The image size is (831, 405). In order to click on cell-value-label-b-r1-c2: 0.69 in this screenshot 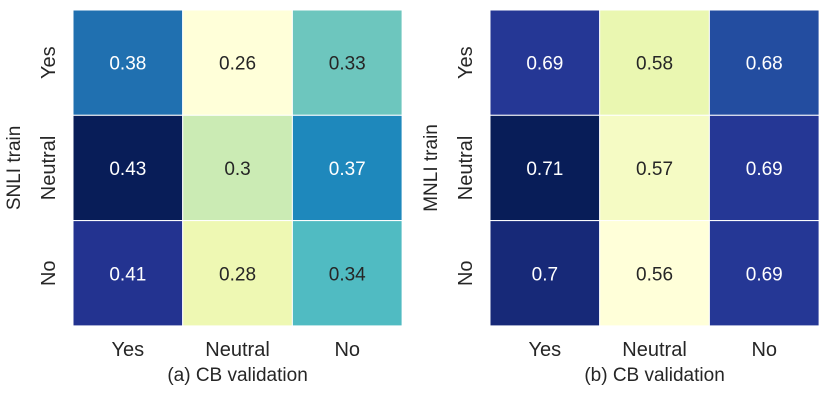, I will do `click(764, 169)`.